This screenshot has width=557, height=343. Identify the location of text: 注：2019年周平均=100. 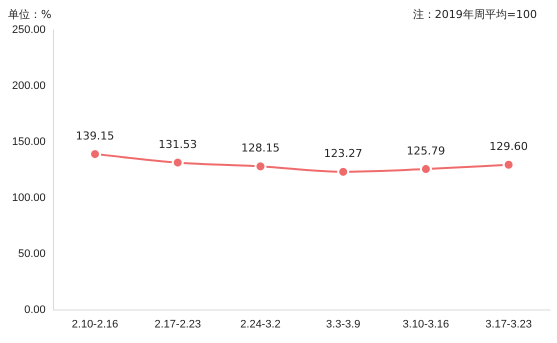
(474, 14).